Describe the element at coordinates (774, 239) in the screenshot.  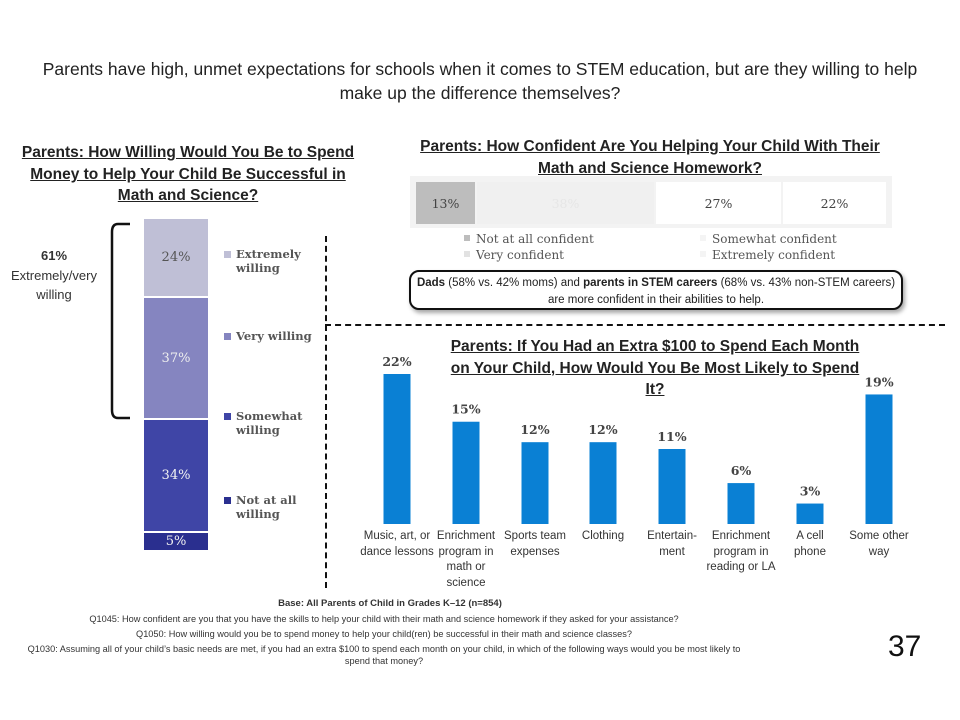
I see `legend-label: Somewhat confident` at that location.